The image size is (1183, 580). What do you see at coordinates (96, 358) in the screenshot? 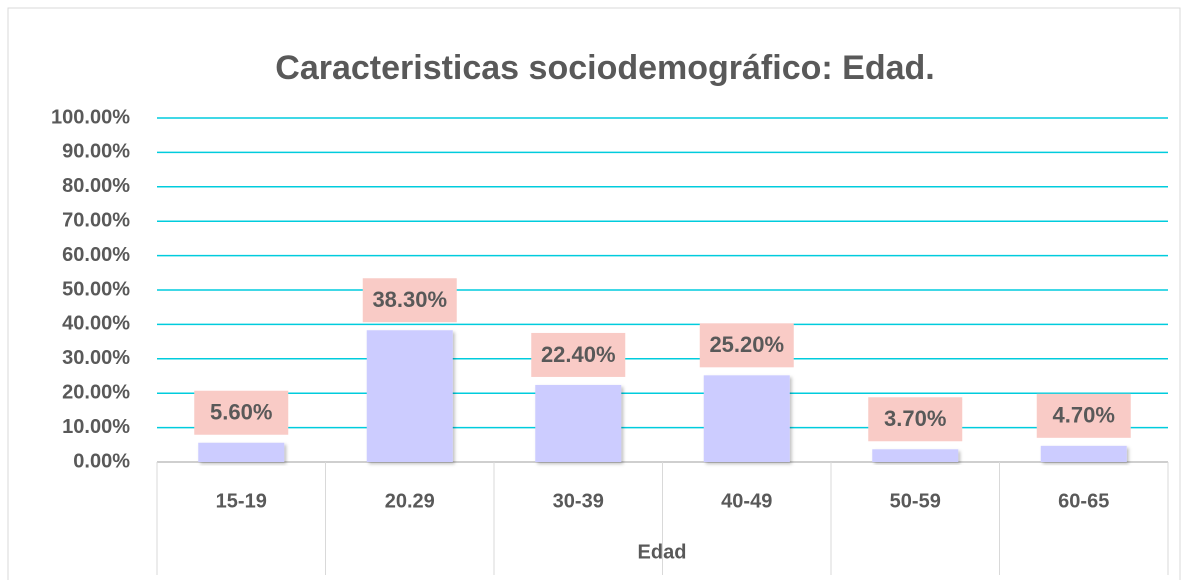
I see `y-tick-label: 30.00%` at bounding box center [96, 358].